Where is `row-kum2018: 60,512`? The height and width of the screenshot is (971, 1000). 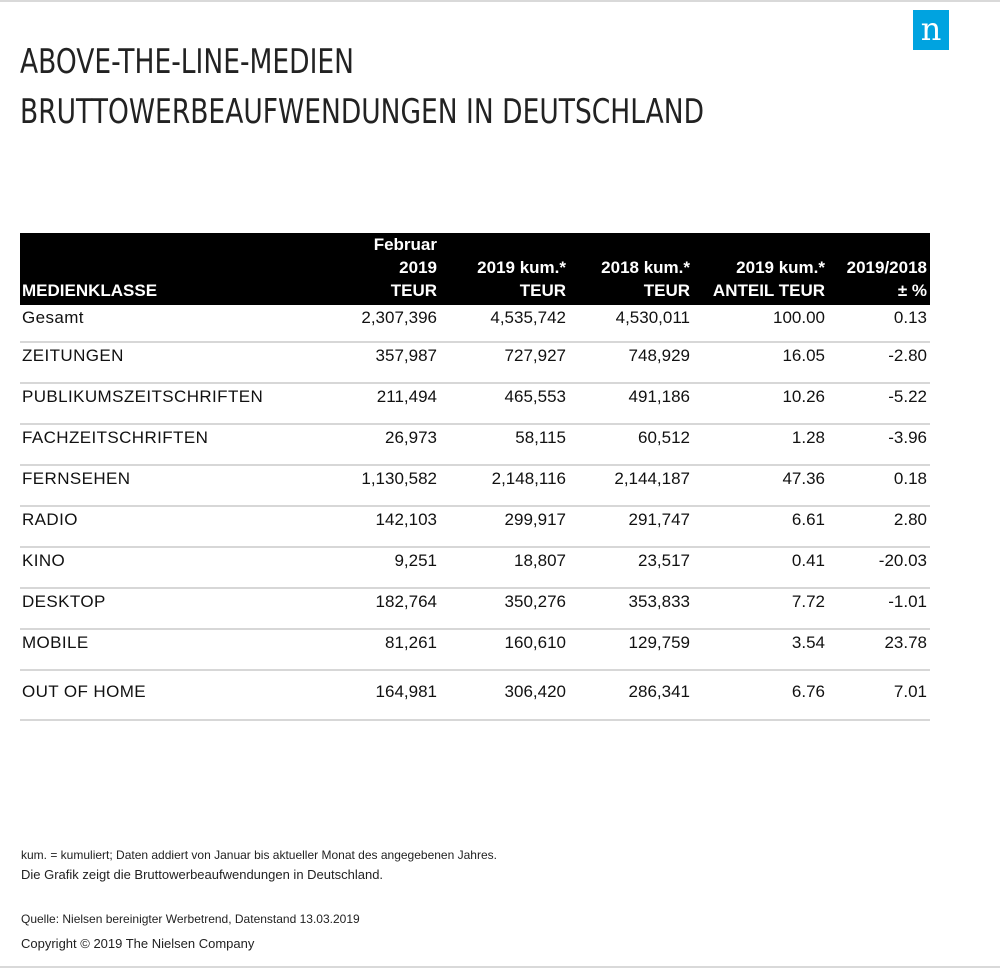
row-kum2018: 60,512 is located at coordinates (664, 437).